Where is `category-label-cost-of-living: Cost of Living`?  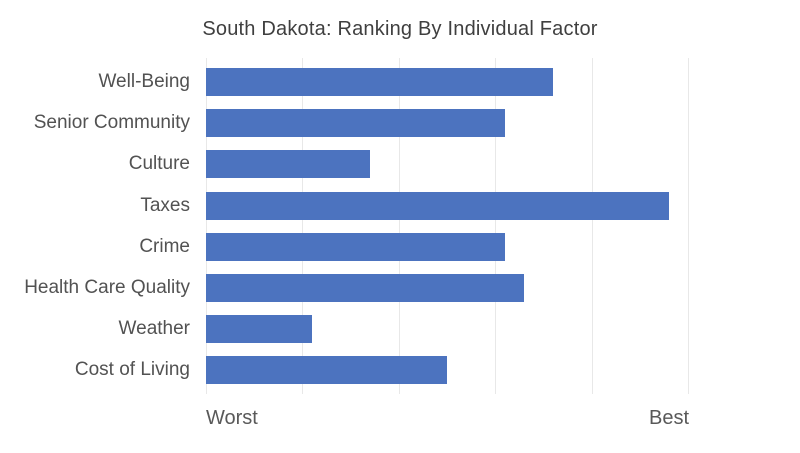 category-label-cost-of-living: Cost of Living is located at coordinates (132, 370).